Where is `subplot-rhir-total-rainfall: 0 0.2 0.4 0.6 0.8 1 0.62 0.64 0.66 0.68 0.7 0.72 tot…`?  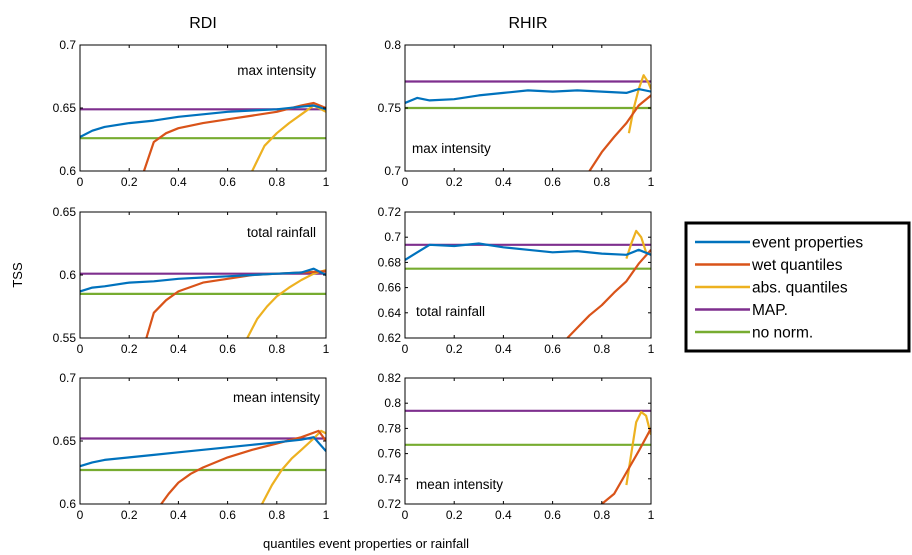 subplot-rhir-total-rainfall: 0 0.2 0.4 0.6 0.8 1 0.62 0.64 0.66 0.68 0.7 0.72 tot… is located at coordinates (516, 280).